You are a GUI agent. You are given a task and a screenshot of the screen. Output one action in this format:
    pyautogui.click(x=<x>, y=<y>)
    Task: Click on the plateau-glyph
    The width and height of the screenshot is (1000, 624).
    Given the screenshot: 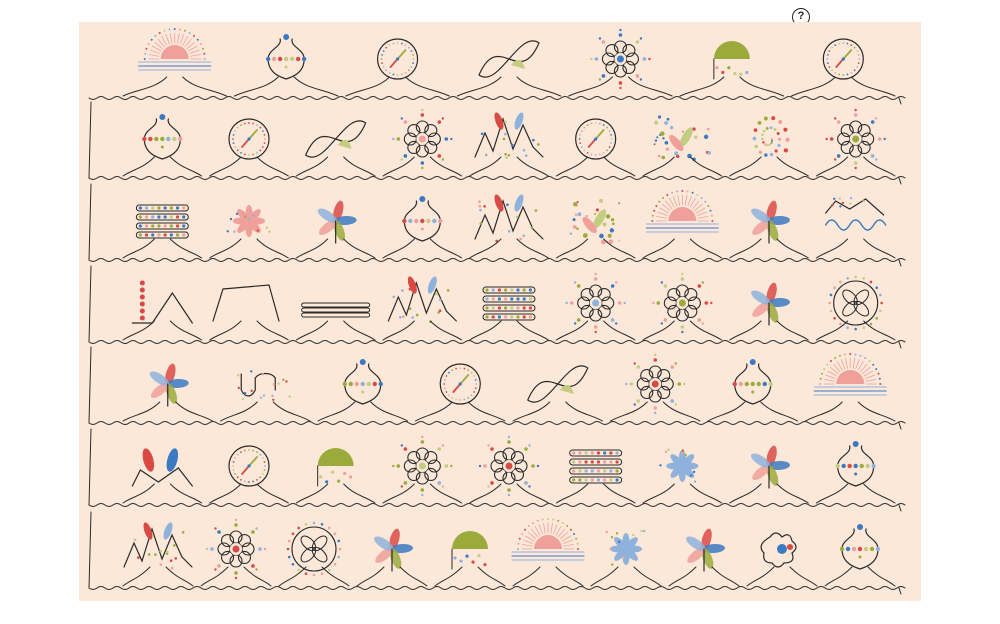 What is the action you would take?
    pyautogui.click(x=249, y=312)
    